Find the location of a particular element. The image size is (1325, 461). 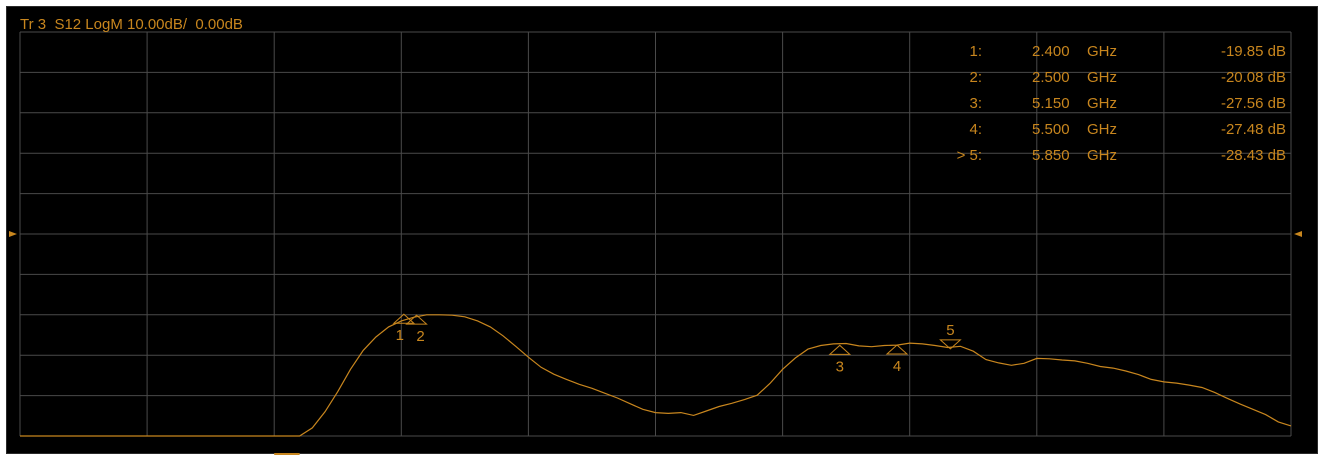

marker-4-number: 4 is located at coordinates (897, 366).